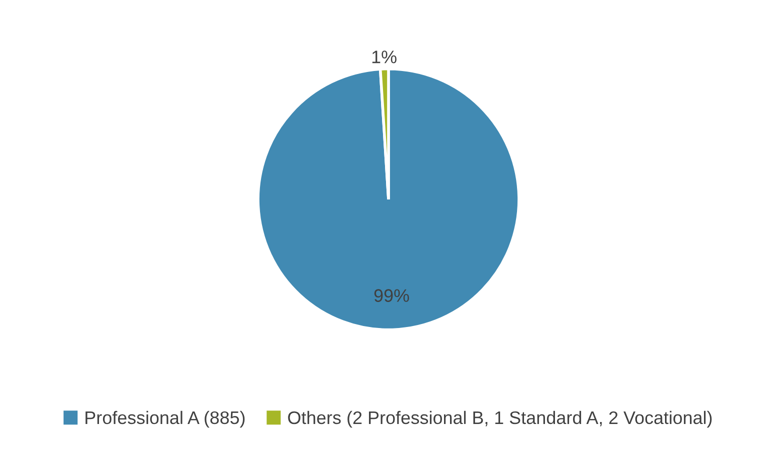  I want to click on data-label: 99%, so click(391, 295).